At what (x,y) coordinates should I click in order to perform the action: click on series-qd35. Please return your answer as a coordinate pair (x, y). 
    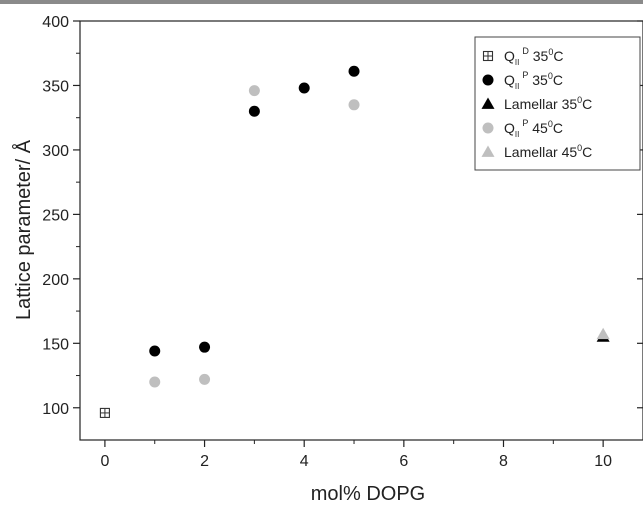
    Looking at the image, I should click on (104, 412).